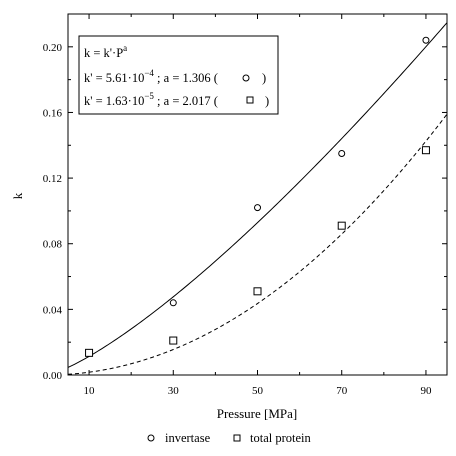 This screenshot has width=456, height=456. What do you see at coordinates (257, 413) in the screenshot?
I see `x-axis-title: Pressure [MPa]` at bounding box center [257, 413].